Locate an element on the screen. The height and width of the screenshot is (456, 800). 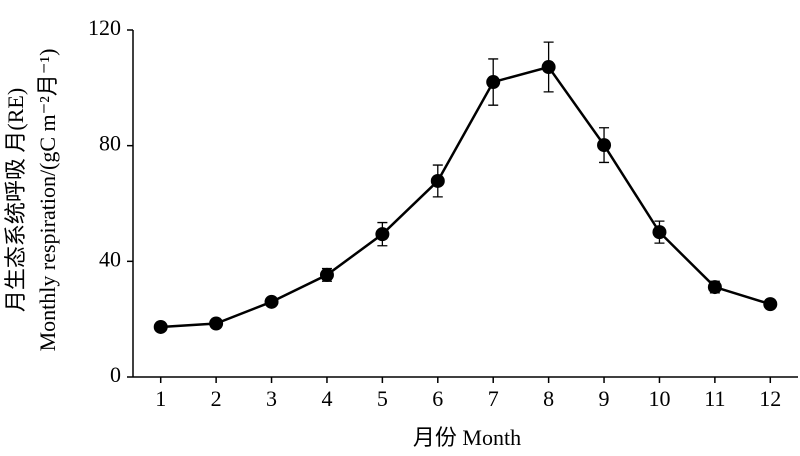
x-tick-label: 7 is located at coordinates (493, 398).